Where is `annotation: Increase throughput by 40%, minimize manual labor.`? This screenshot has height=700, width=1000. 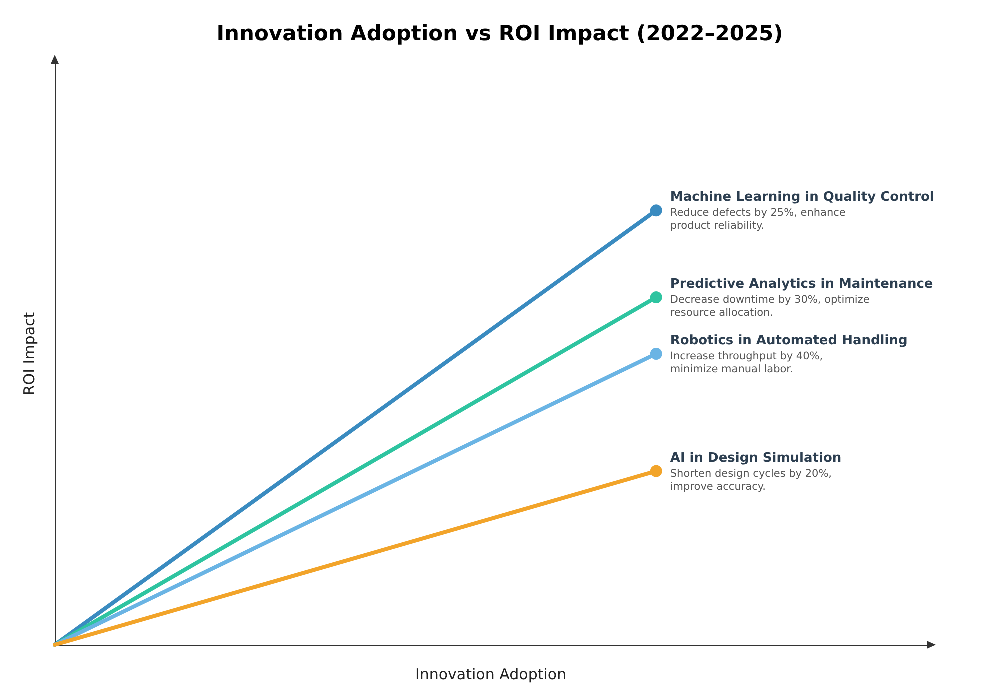
annotation: Increase throughput by 40%, minimize manual labor. is located at coordinates (747, 363).